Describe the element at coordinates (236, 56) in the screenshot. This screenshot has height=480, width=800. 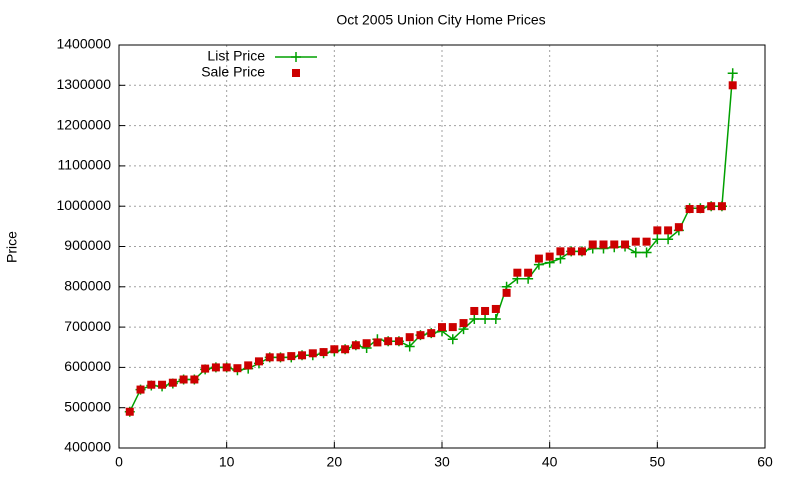
I see `legend-label: List Price` at that location.